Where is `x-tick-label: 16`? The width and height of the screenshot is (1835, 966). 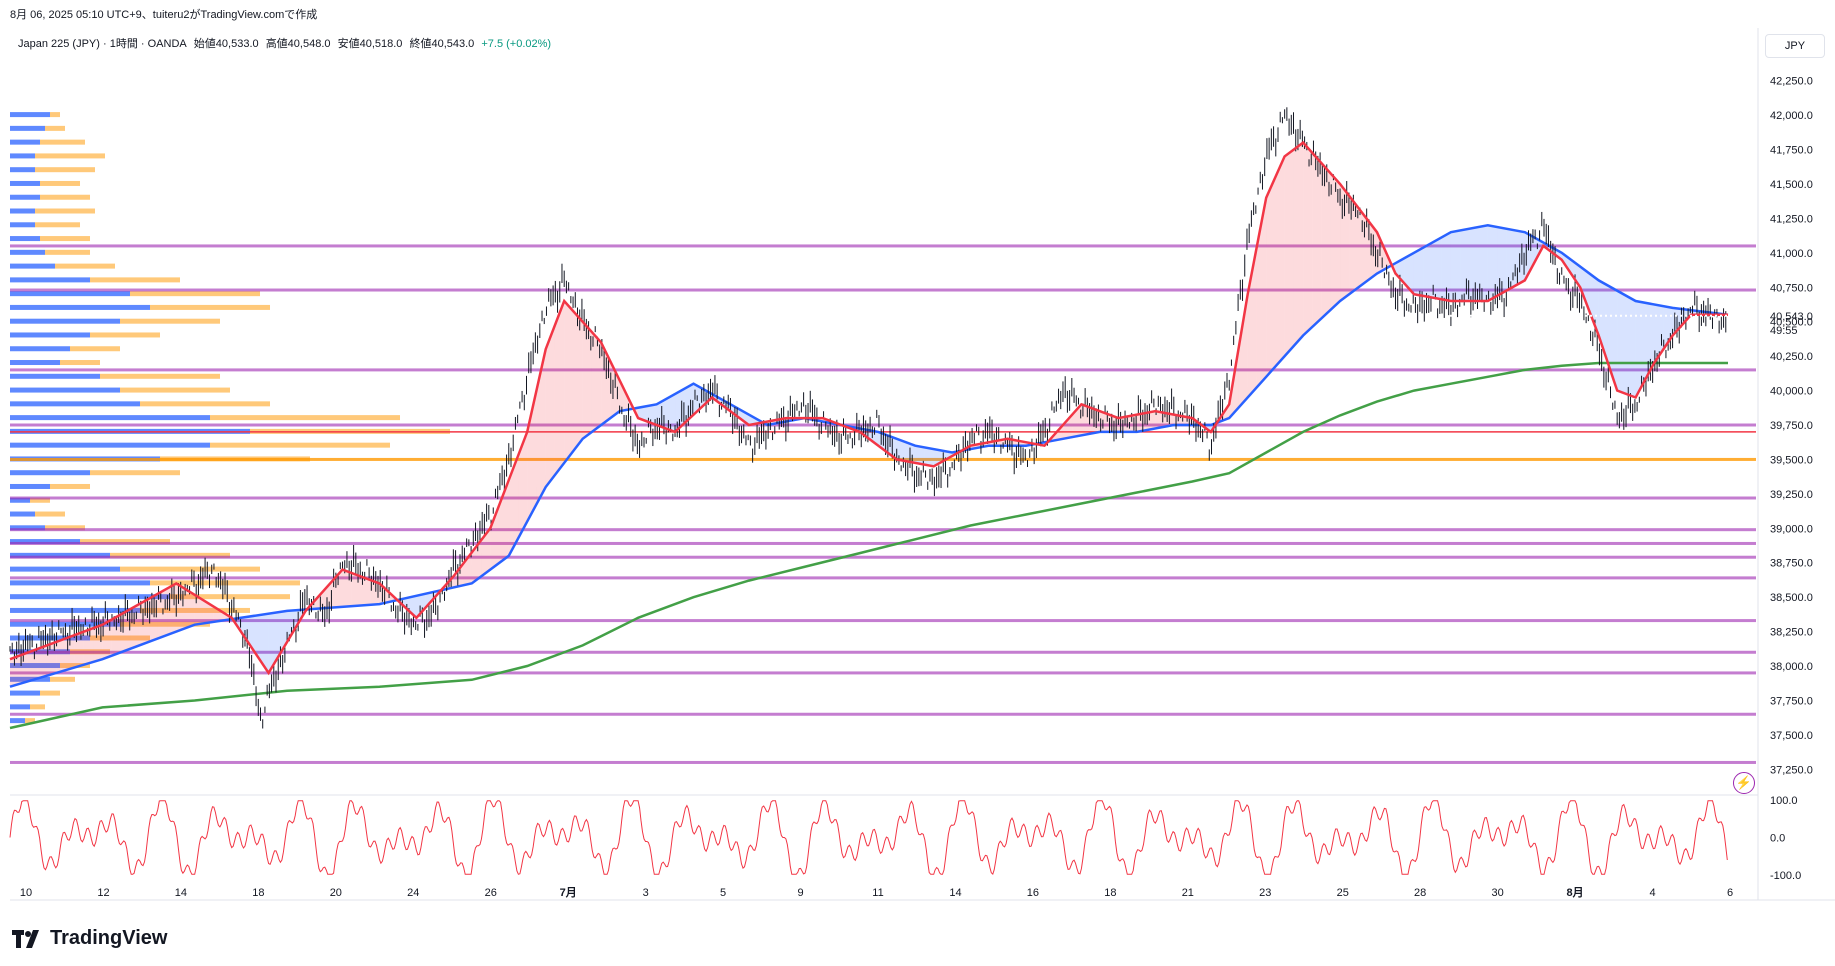
x-tick-label: 16 is located at coordinates (1033, 893).